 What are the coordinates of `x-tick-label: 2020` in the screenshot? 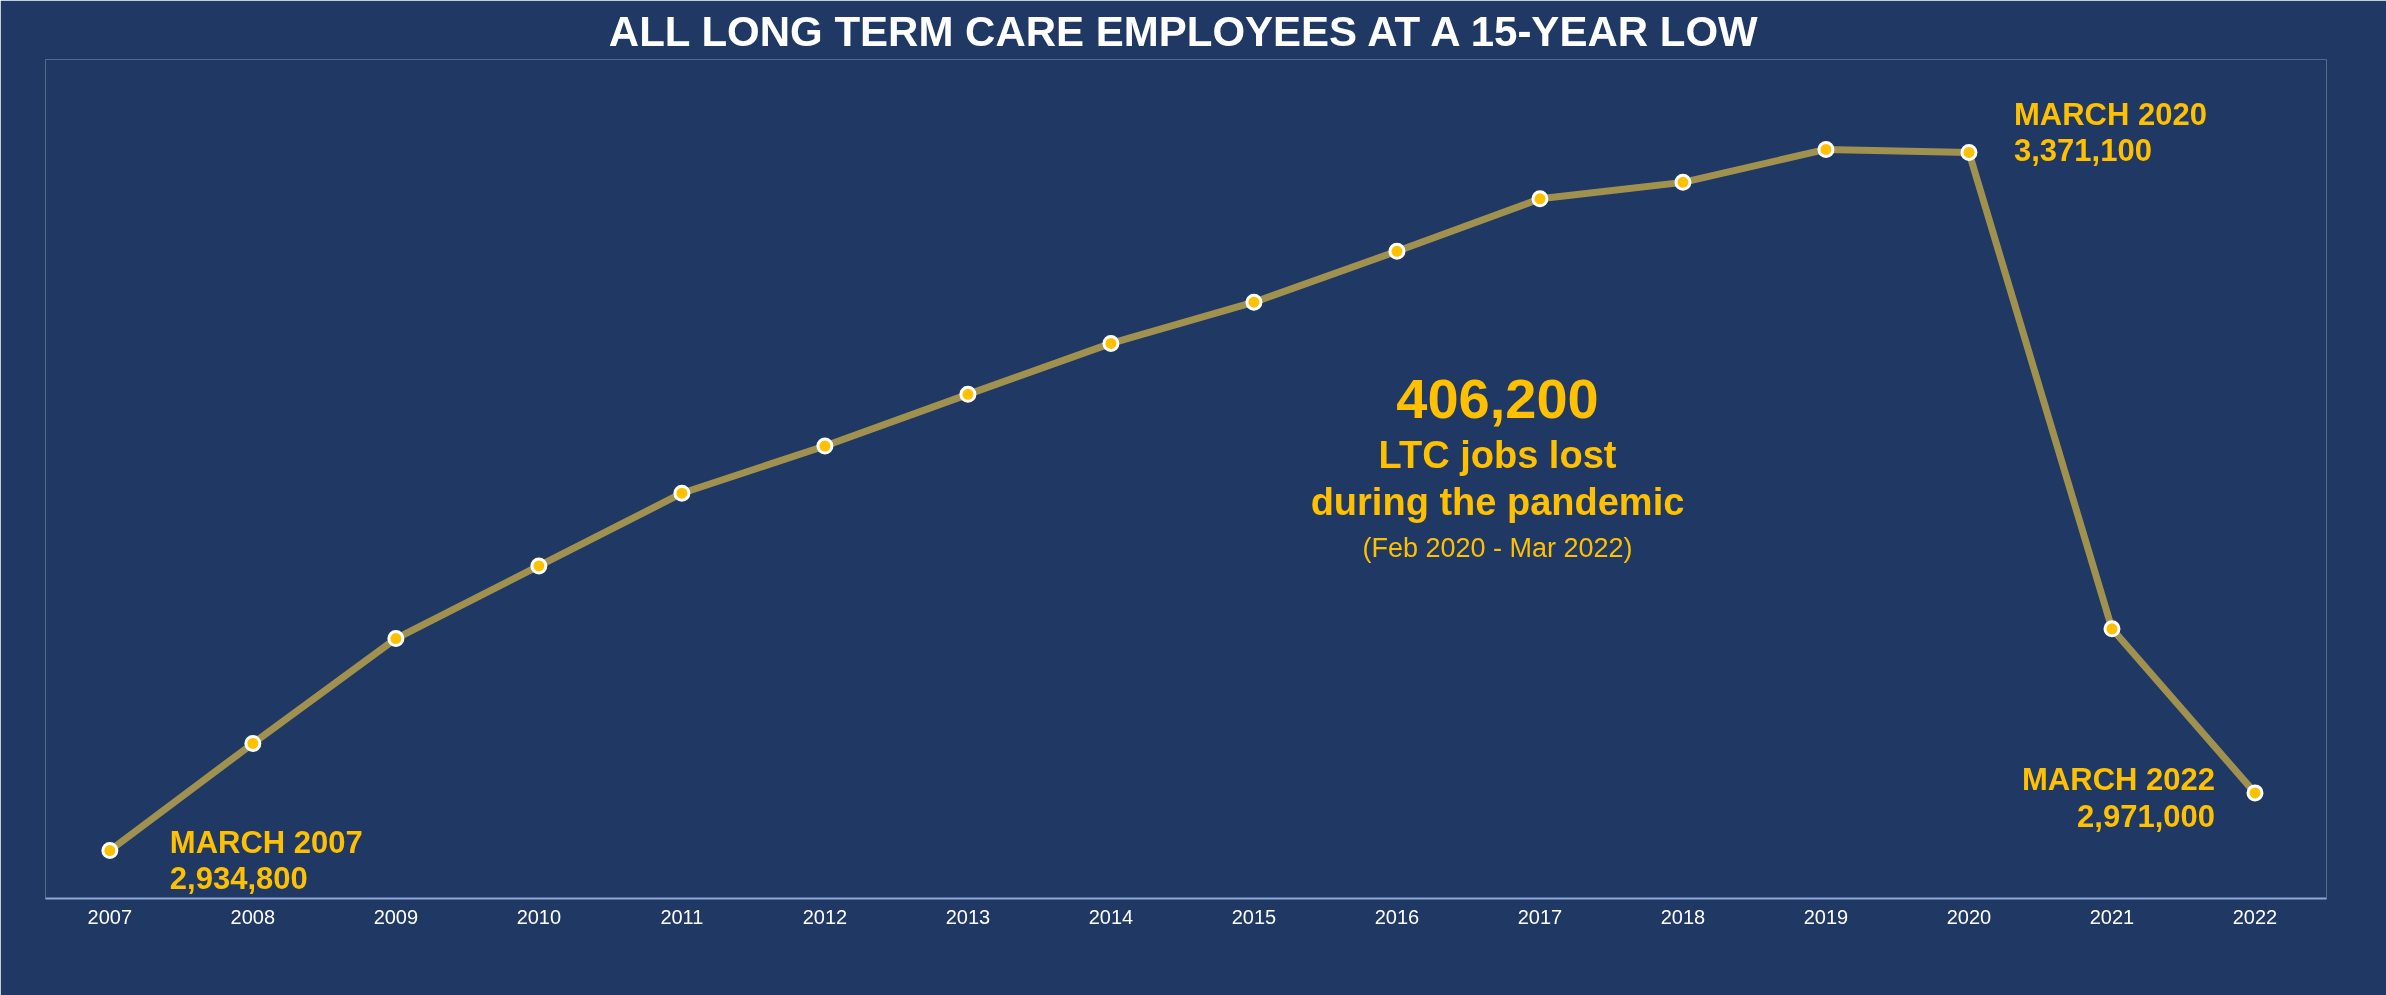 It's located at (1969, 916).